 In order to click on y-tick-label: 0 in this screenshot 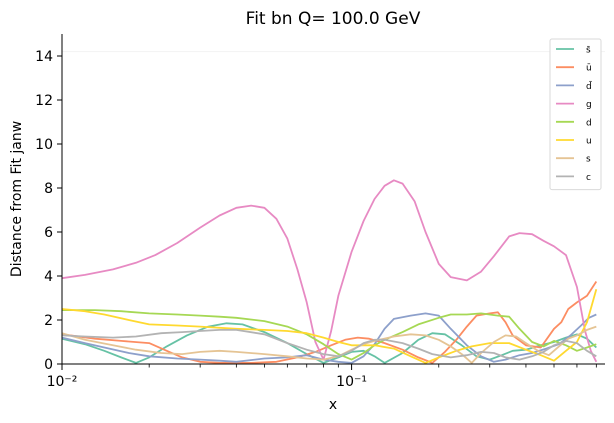, I will do `click(48, 365)`.